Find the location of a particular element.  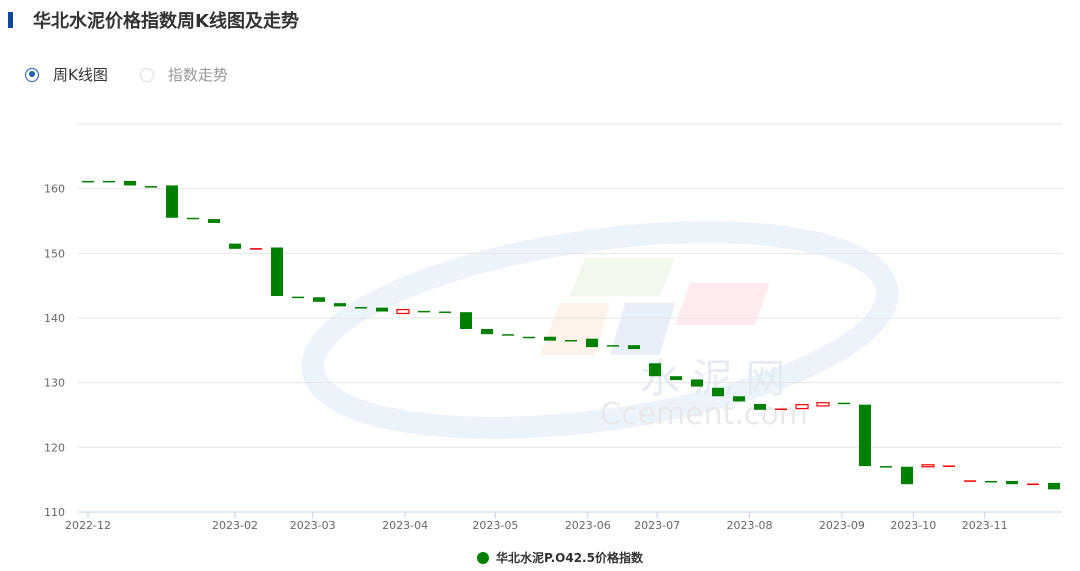

x-tick-label: 2023-03 is located at coordinates (313, 525).